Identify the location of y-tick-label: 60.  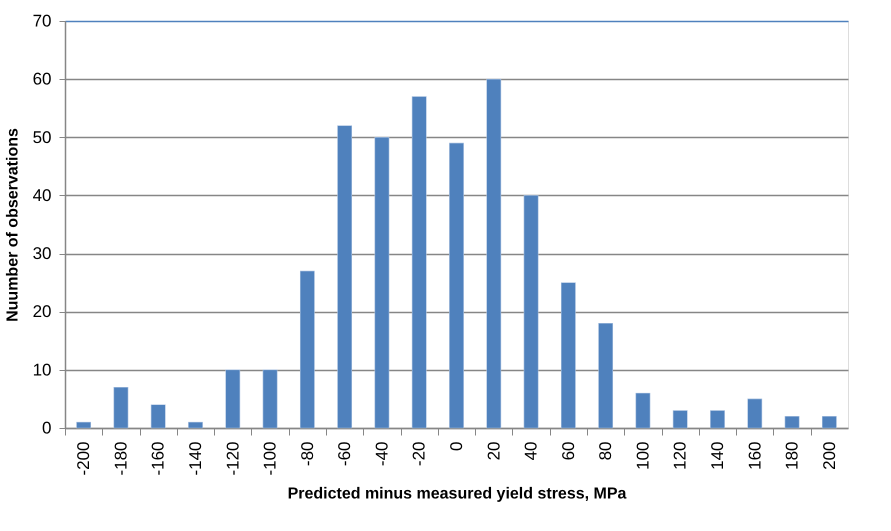
(42, 79).